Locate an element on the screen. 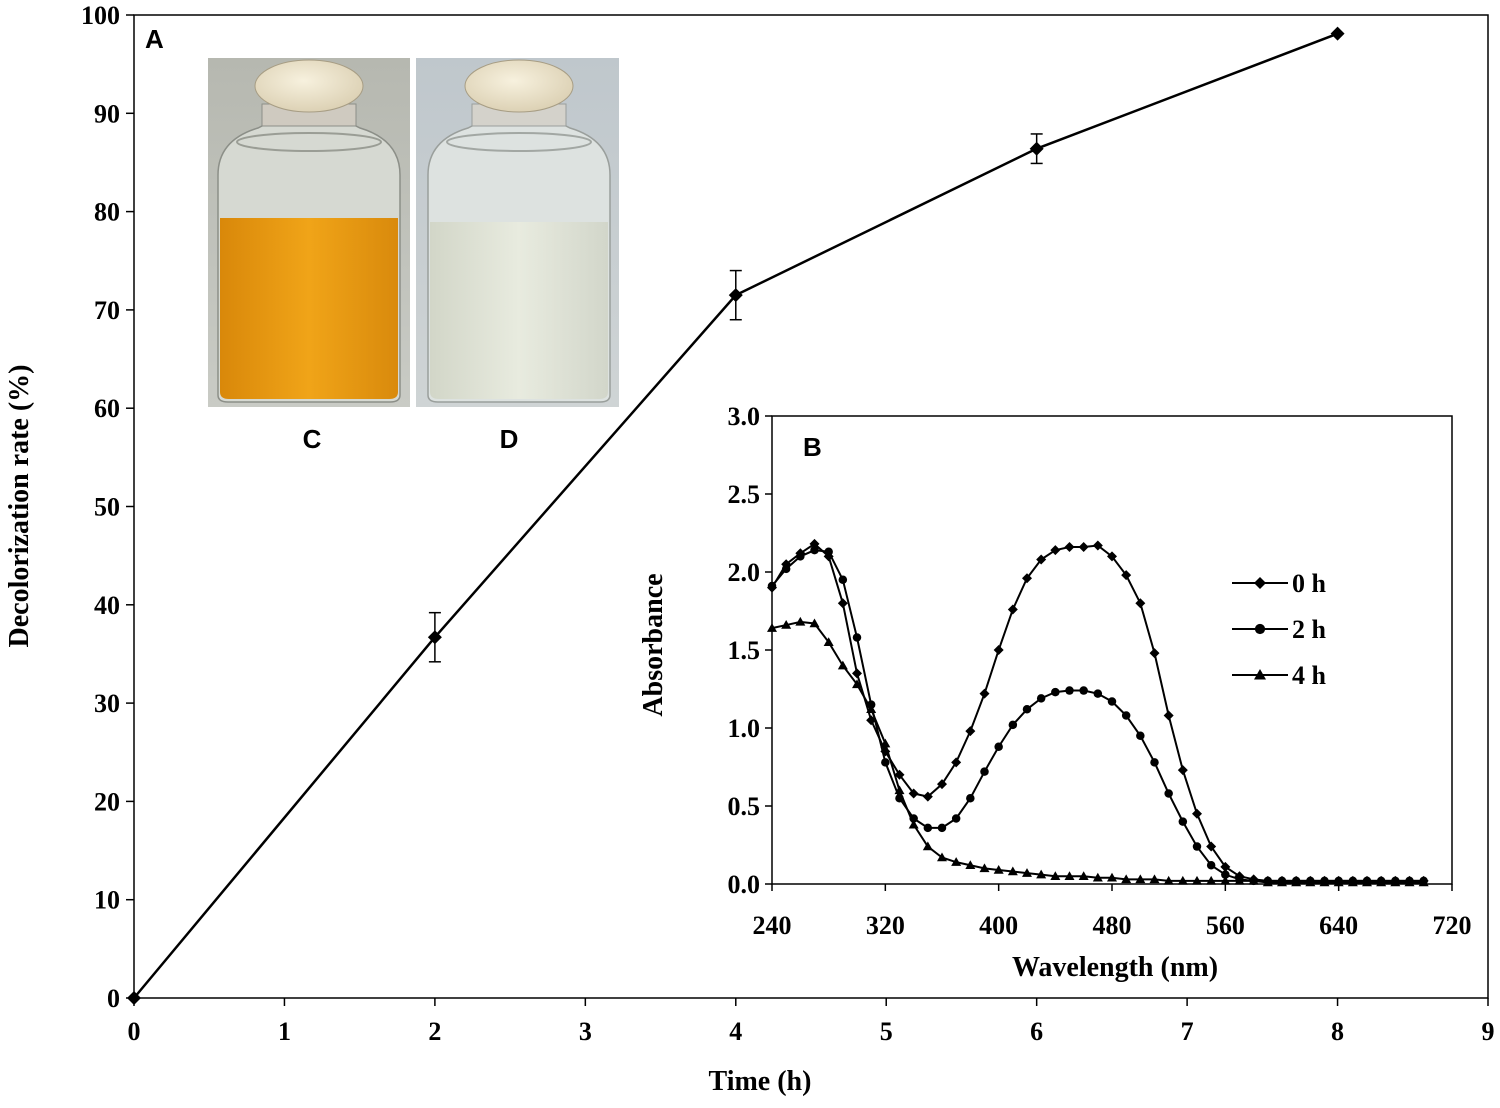 This screenshot has height=1108, width=1500. panel-b-x-tick-label: 560 is located at coordinates (1225, 925).